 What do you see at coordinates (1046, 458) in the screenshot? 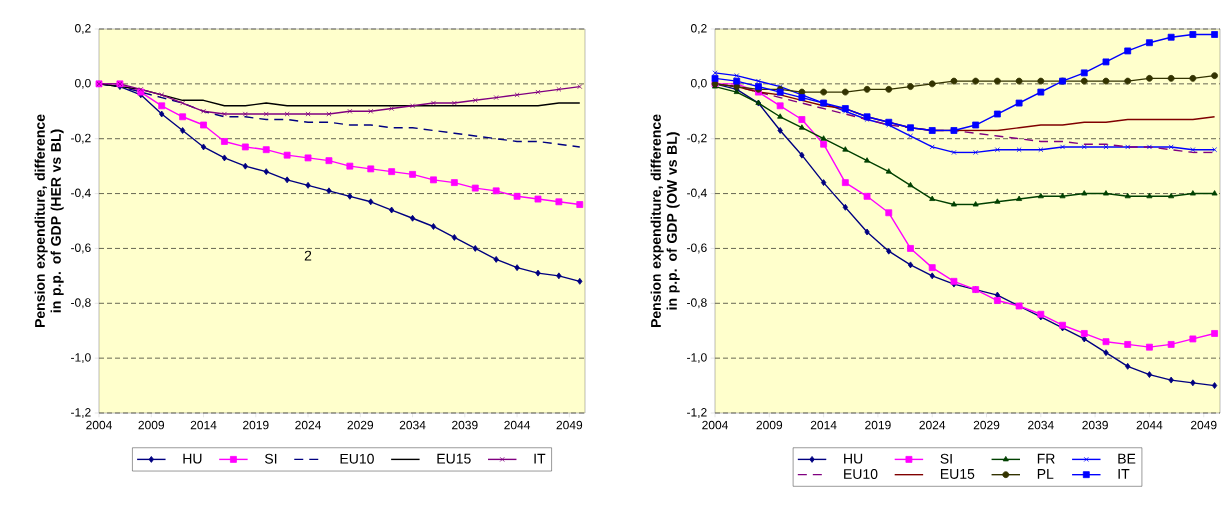
I see `legend-label: FR` at bounding box center [1046, 458].